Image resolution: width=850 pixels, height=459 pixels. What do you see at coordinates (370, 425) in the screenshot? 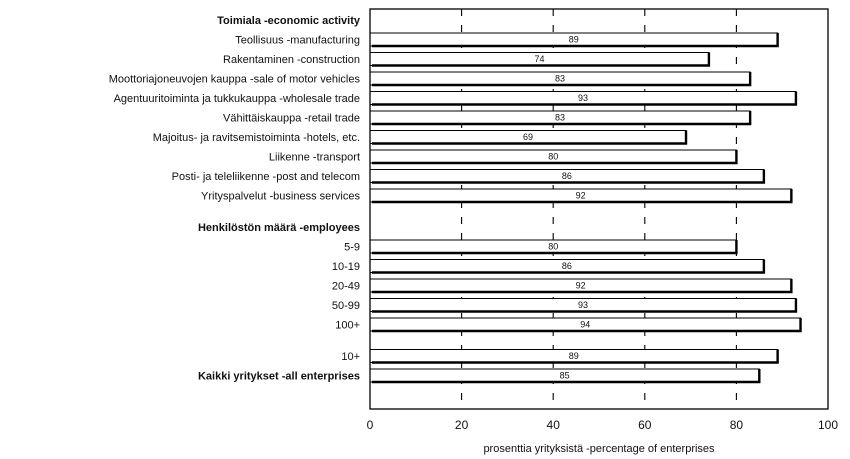
I see `x-tick-label: 0` at bounding box center [370, 425].